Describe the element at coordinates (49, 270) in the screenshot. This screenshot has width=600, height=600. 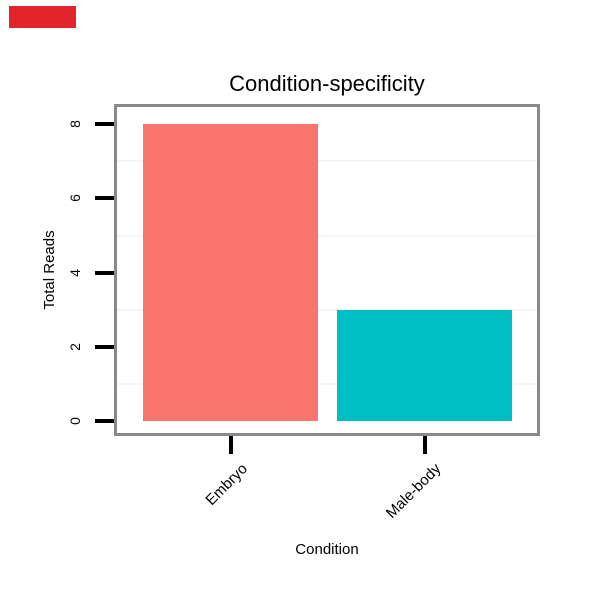
I see `y-axis-title: Total Reads` at that location.